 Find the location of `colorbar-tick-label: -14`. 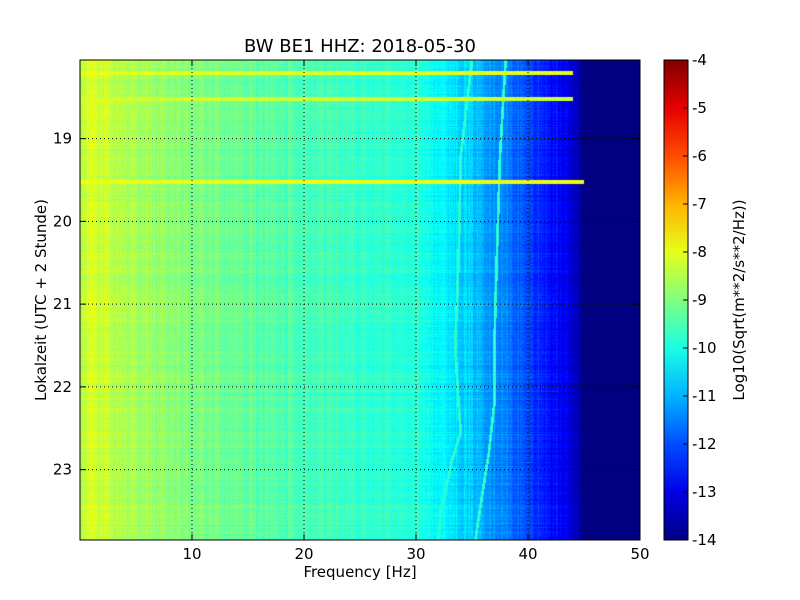

colorbar-tick-label: -14 is located at coordinates (704, 540).